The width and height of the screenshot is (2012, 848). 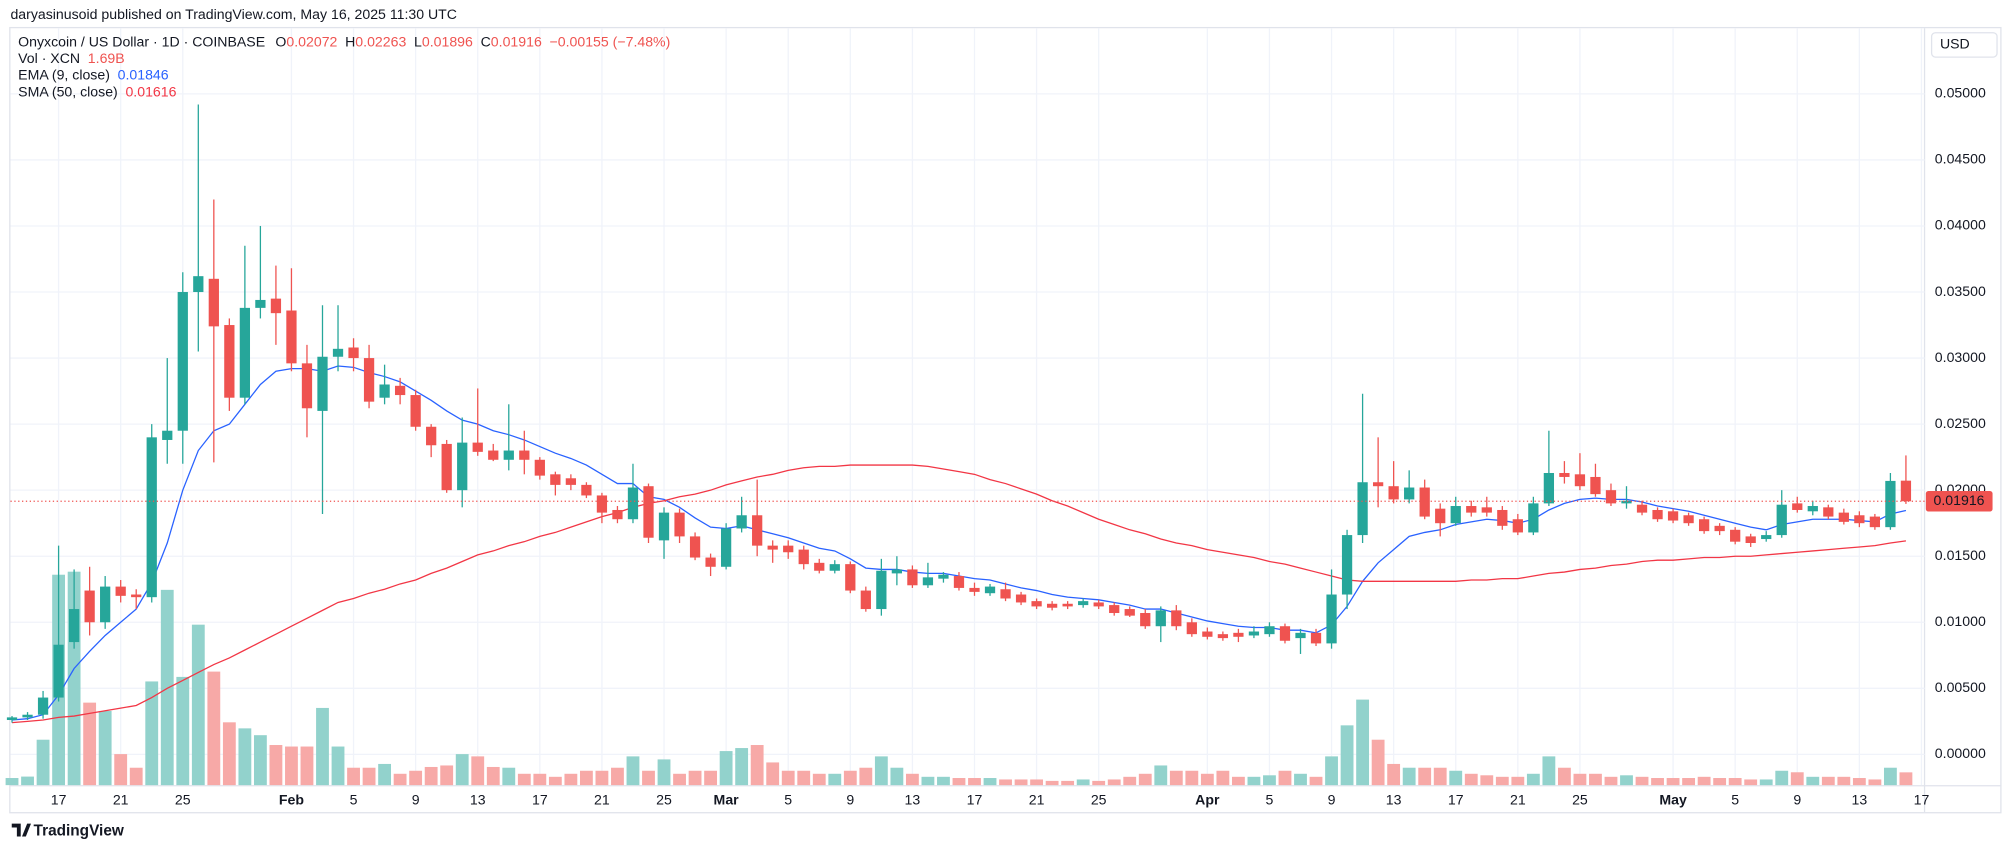 What do you see at coordinates (21, 830) in the screenshot?
I see `logo-mark` at bounding box center [21, 830].